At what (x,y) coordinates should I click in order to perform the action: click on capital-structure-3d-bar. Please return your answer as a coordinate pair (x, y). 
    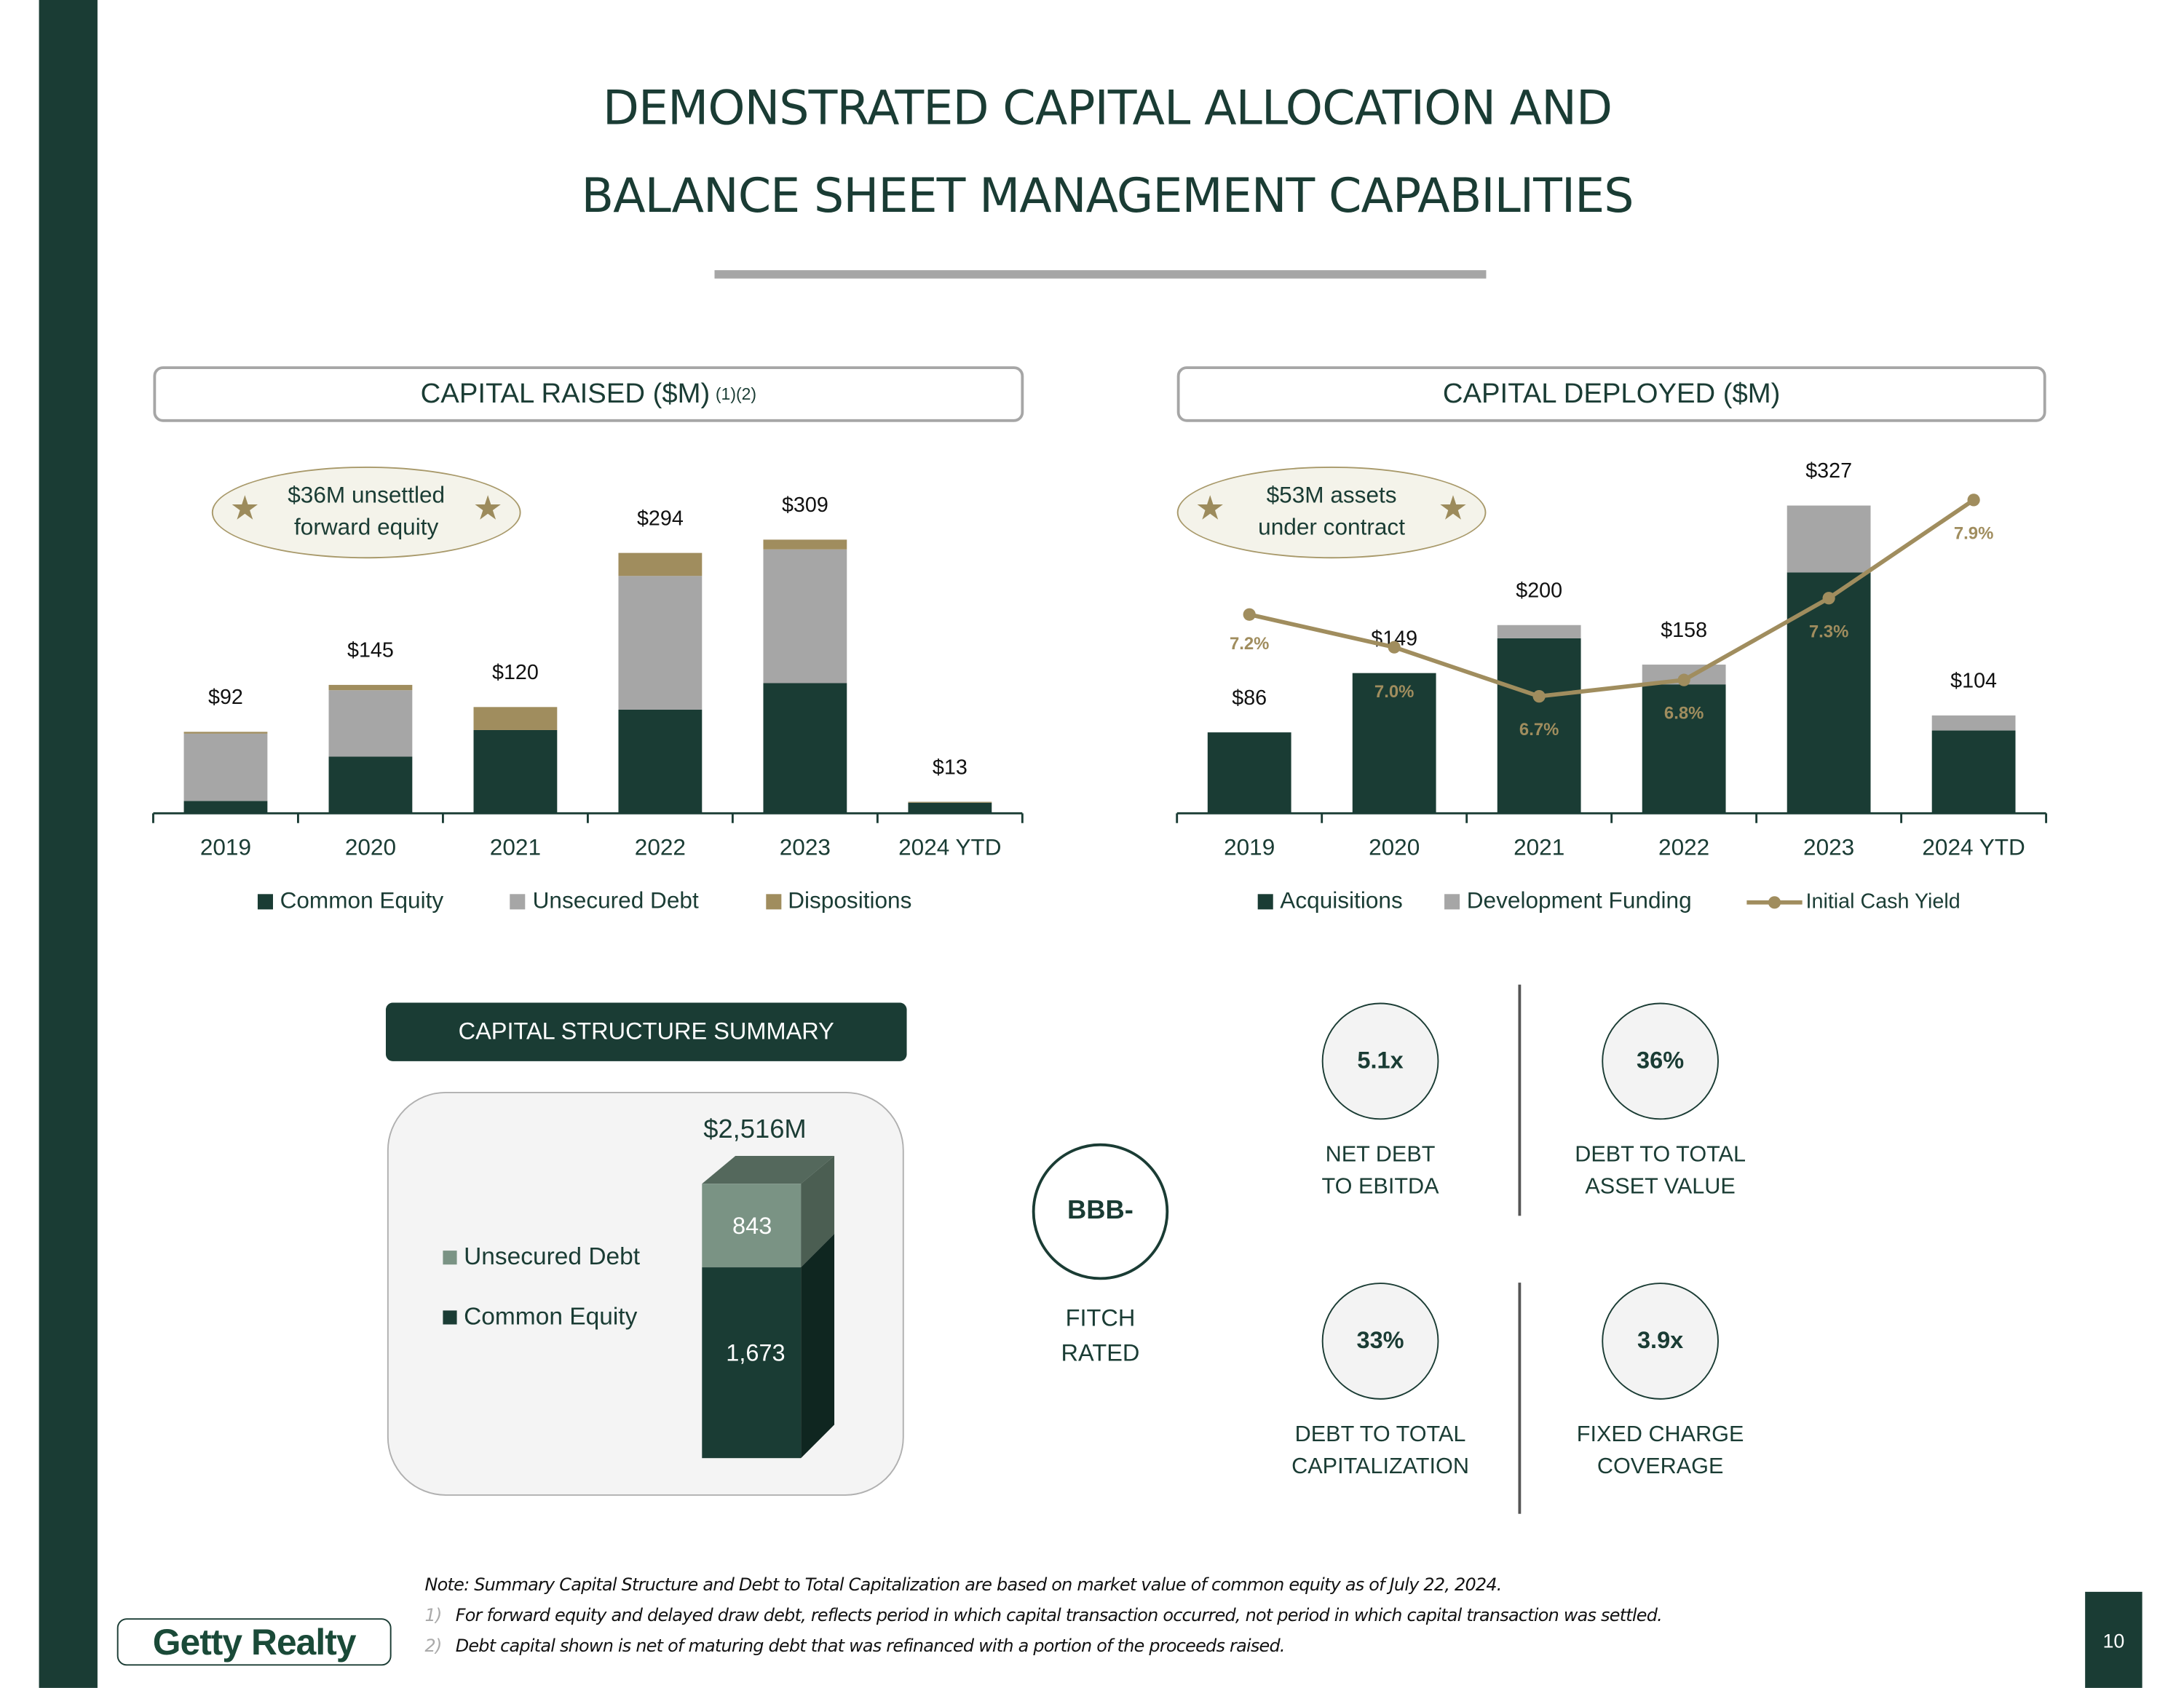
    Looking at the image, I should click on (768, 1307).